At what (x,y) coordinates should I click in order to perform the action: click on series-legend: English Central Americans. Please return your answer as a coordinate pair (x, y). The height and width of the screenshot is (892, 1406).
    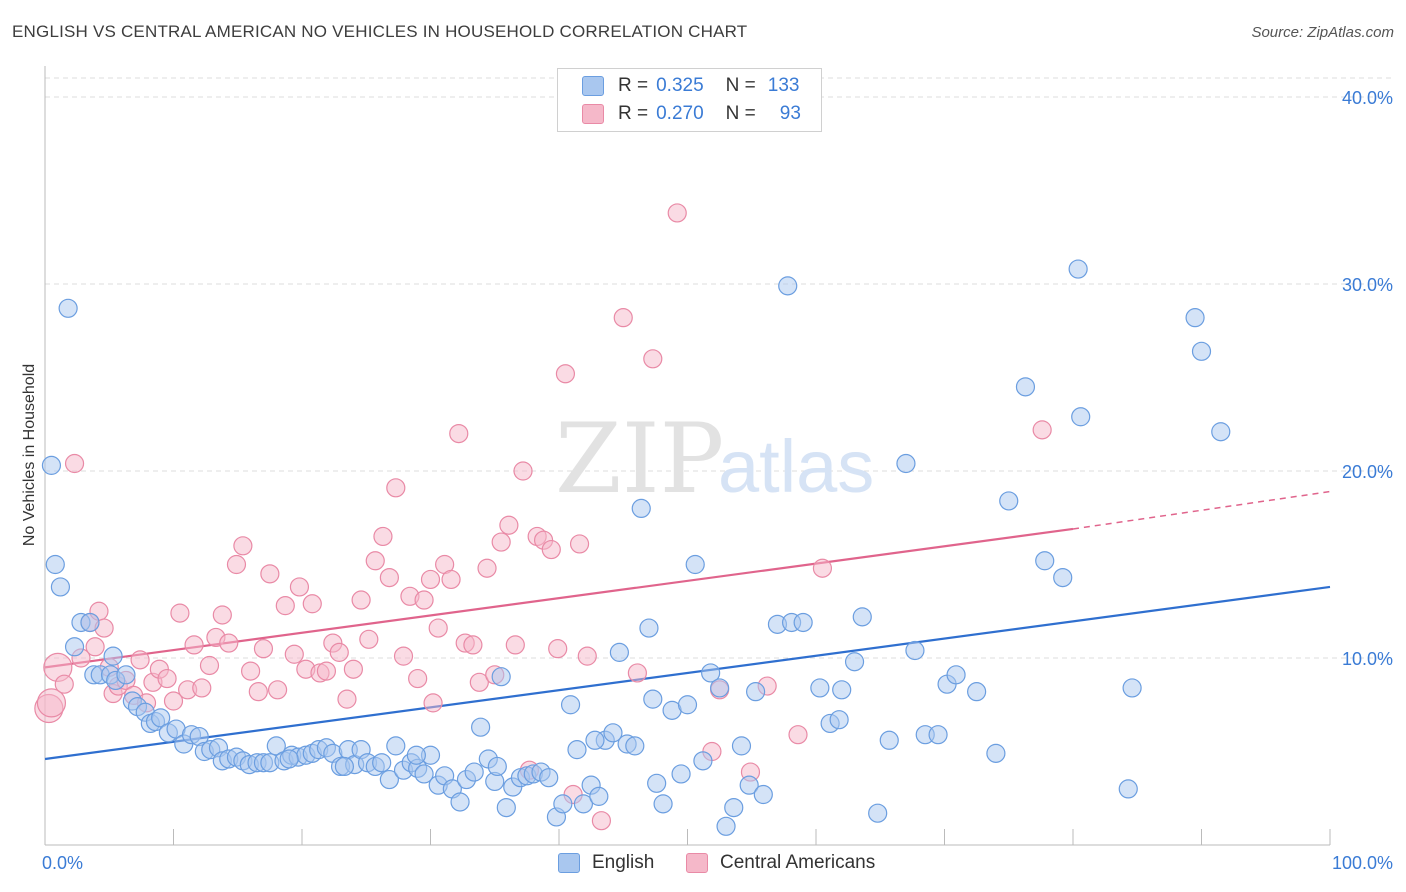
    Looking at the image, I should click on (703, 865).